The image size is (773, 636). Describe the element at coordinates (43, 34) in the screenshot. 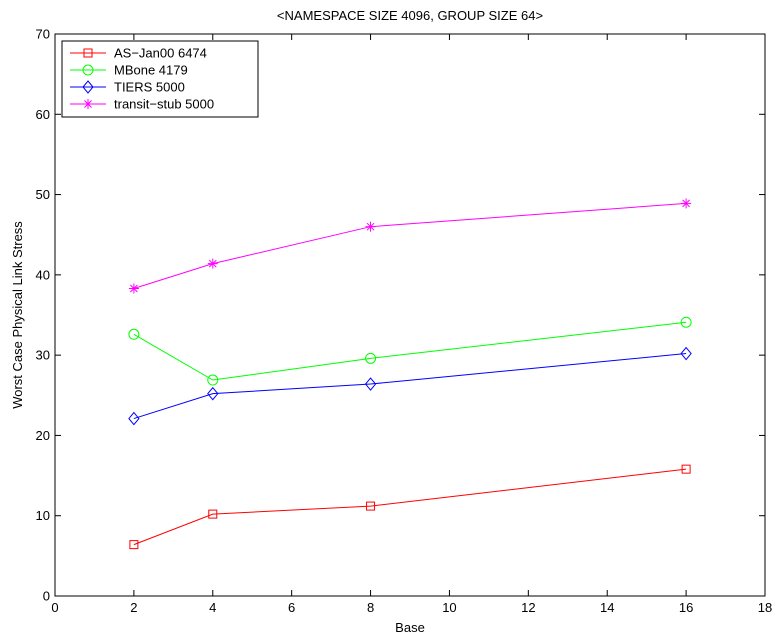

I see `y-tick-label: 70` at that location.